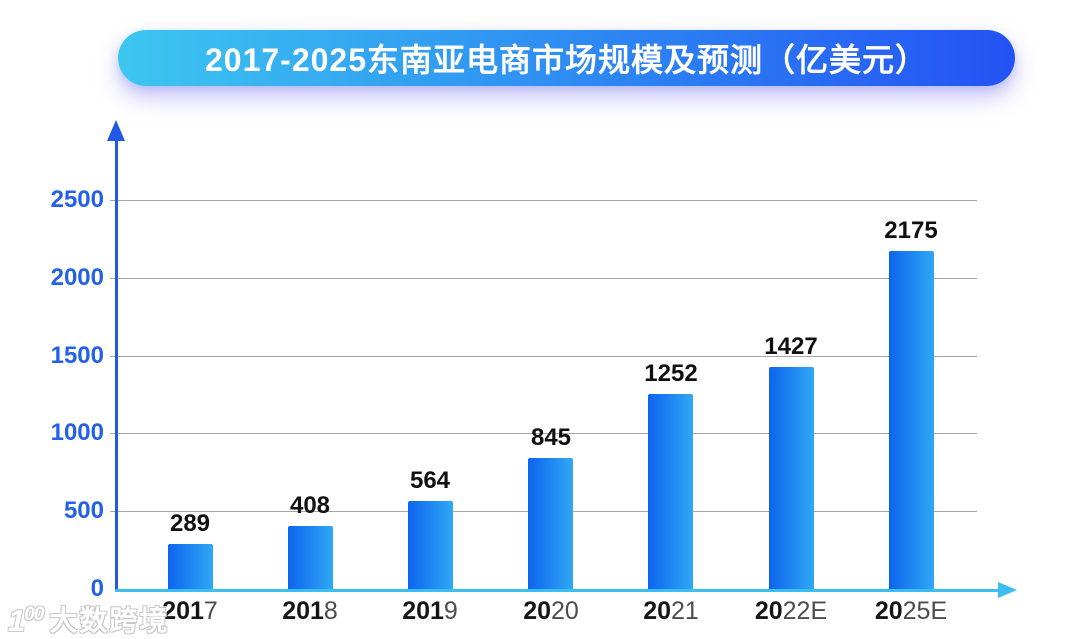  I want to click on chart-title-banner: 2017-2025东南亚电商市场规模及预测（亿美元）, so click(566, 58).